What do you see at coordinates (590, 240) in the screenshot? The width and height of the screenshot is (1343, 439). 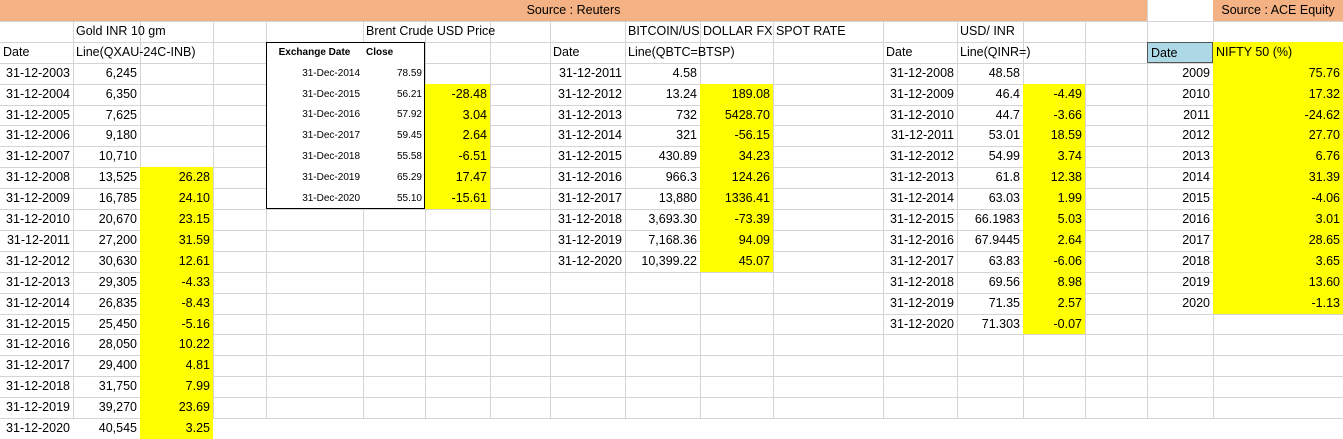 I see `bitcoin-date-cell: 31-12-2019` at bounding box center [590, 240].